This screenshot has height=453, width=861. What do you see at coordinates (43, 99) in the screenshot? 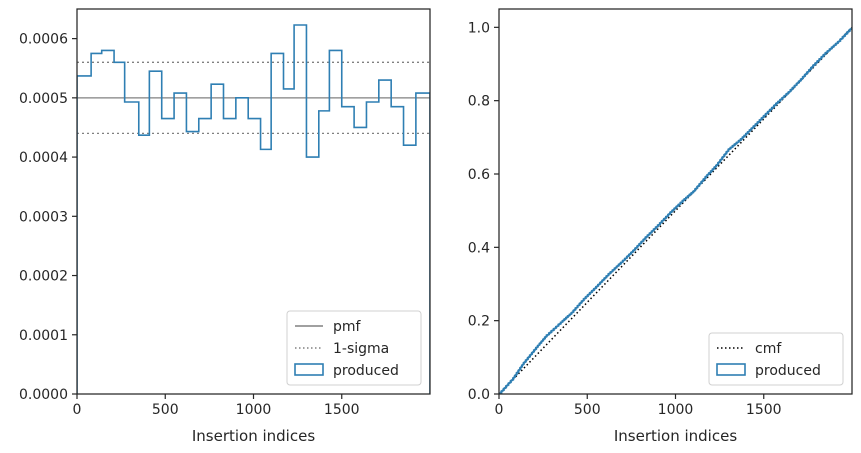
I see `y-tick-label: 0.0005` at bounding box center [43, 99].